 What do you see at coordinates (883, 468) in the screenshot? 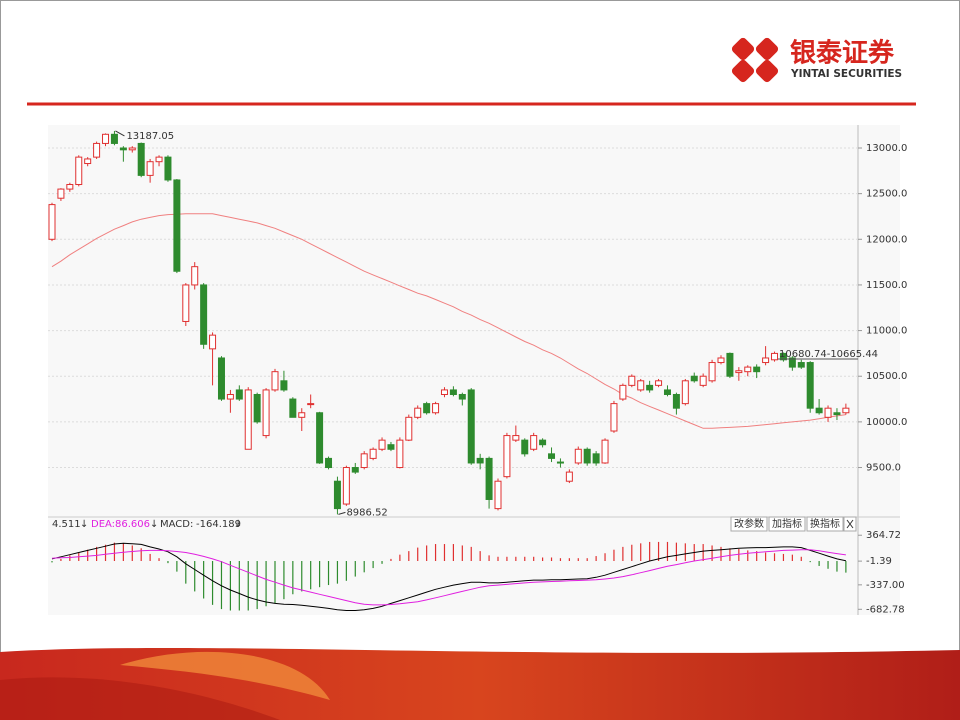
I see `y-tick-label: 9500.0` at bounding box center [883, 468].